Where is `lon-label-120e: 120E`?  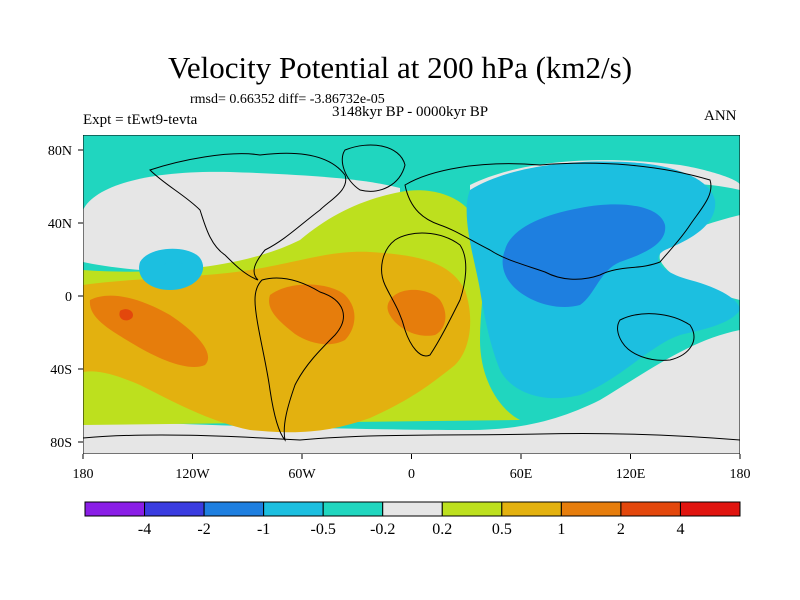
lon-label-120e: 120E is located at coordinates (631, 474).